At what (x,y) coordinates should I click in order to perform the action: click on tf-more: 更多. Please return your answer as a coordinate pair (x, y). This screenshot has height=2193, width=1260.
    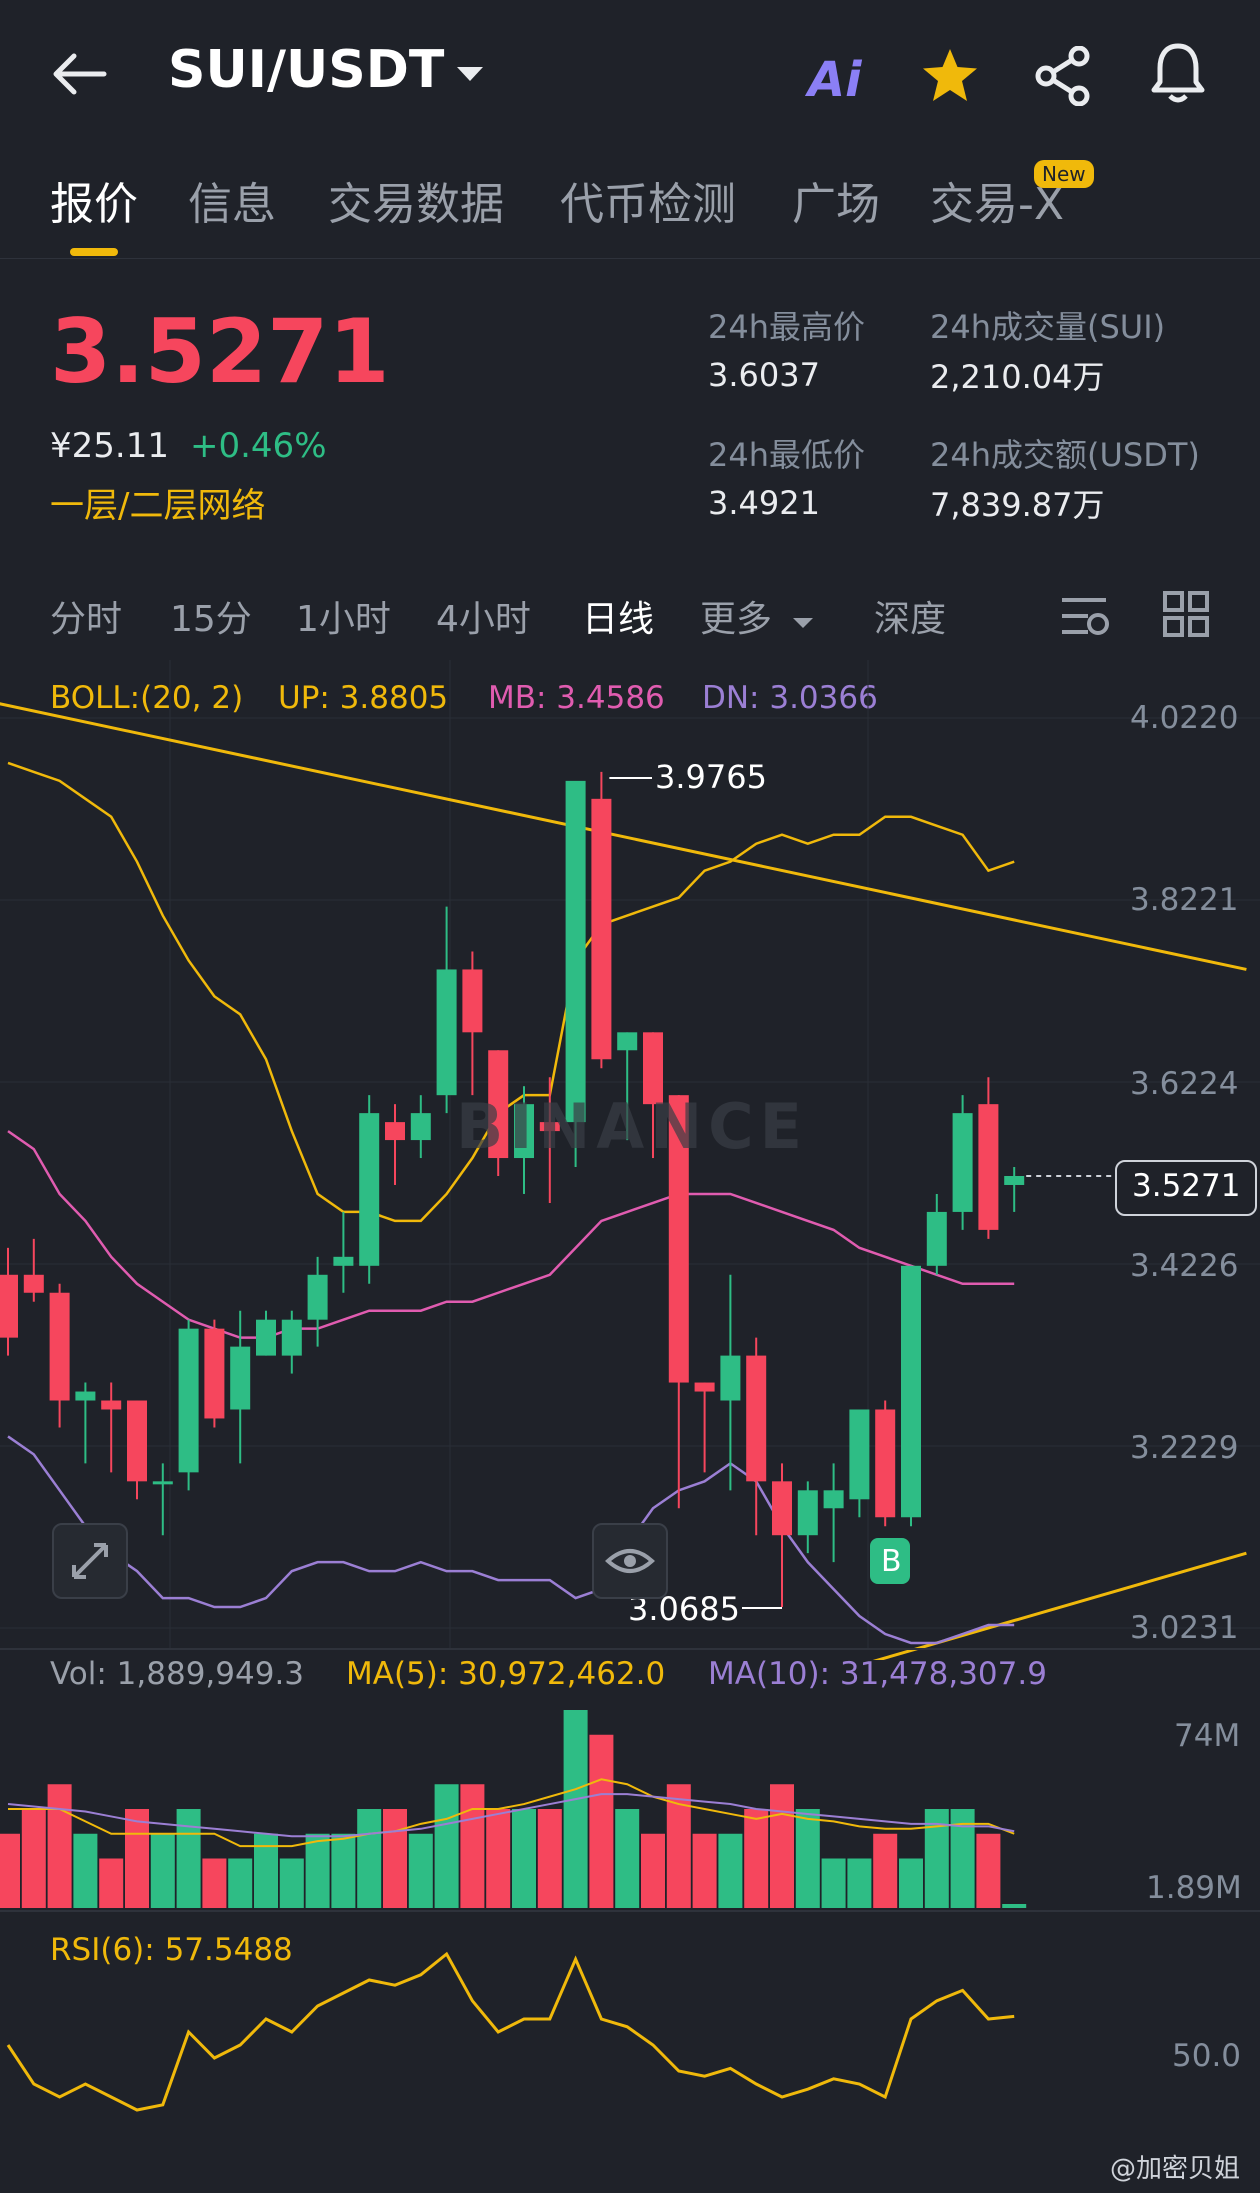
    Looking at the image, I should click on (757, 616).